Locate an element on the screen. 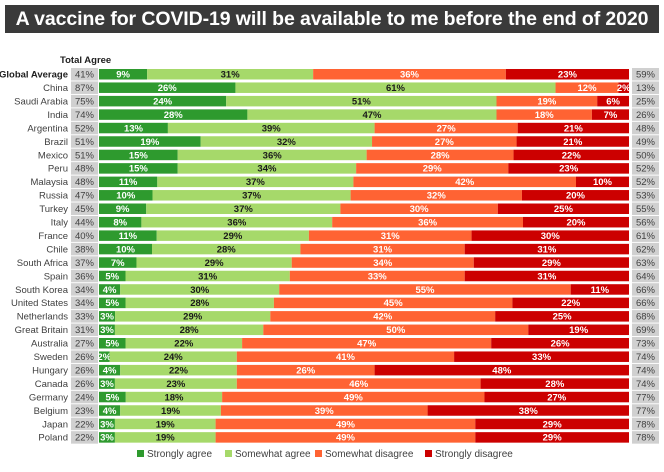 This screenshot has height=472, width=664. legend-item: Somewhat disagree is located at coordinates (364, 454).